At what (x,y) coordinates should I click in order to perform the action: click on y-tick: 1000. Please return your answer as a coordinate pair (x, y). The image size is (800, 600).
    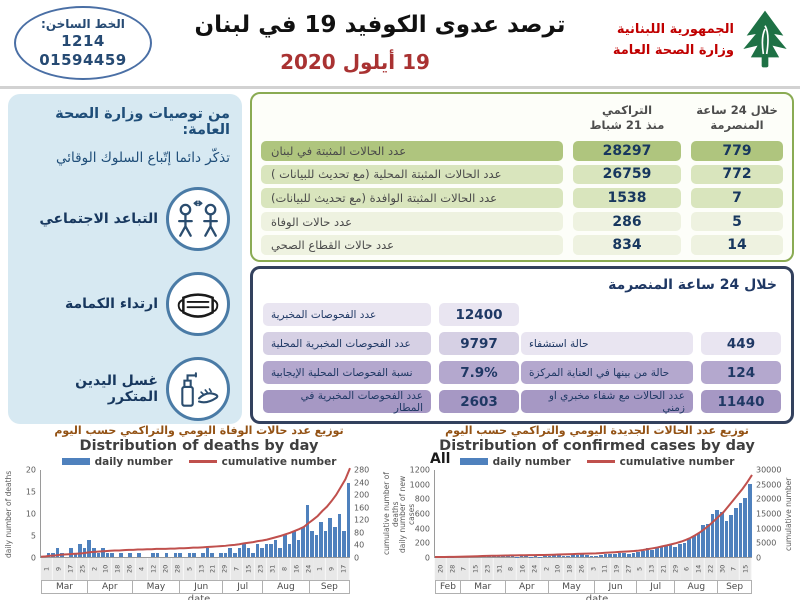
    Looking at the image, I should click on (419, 485).